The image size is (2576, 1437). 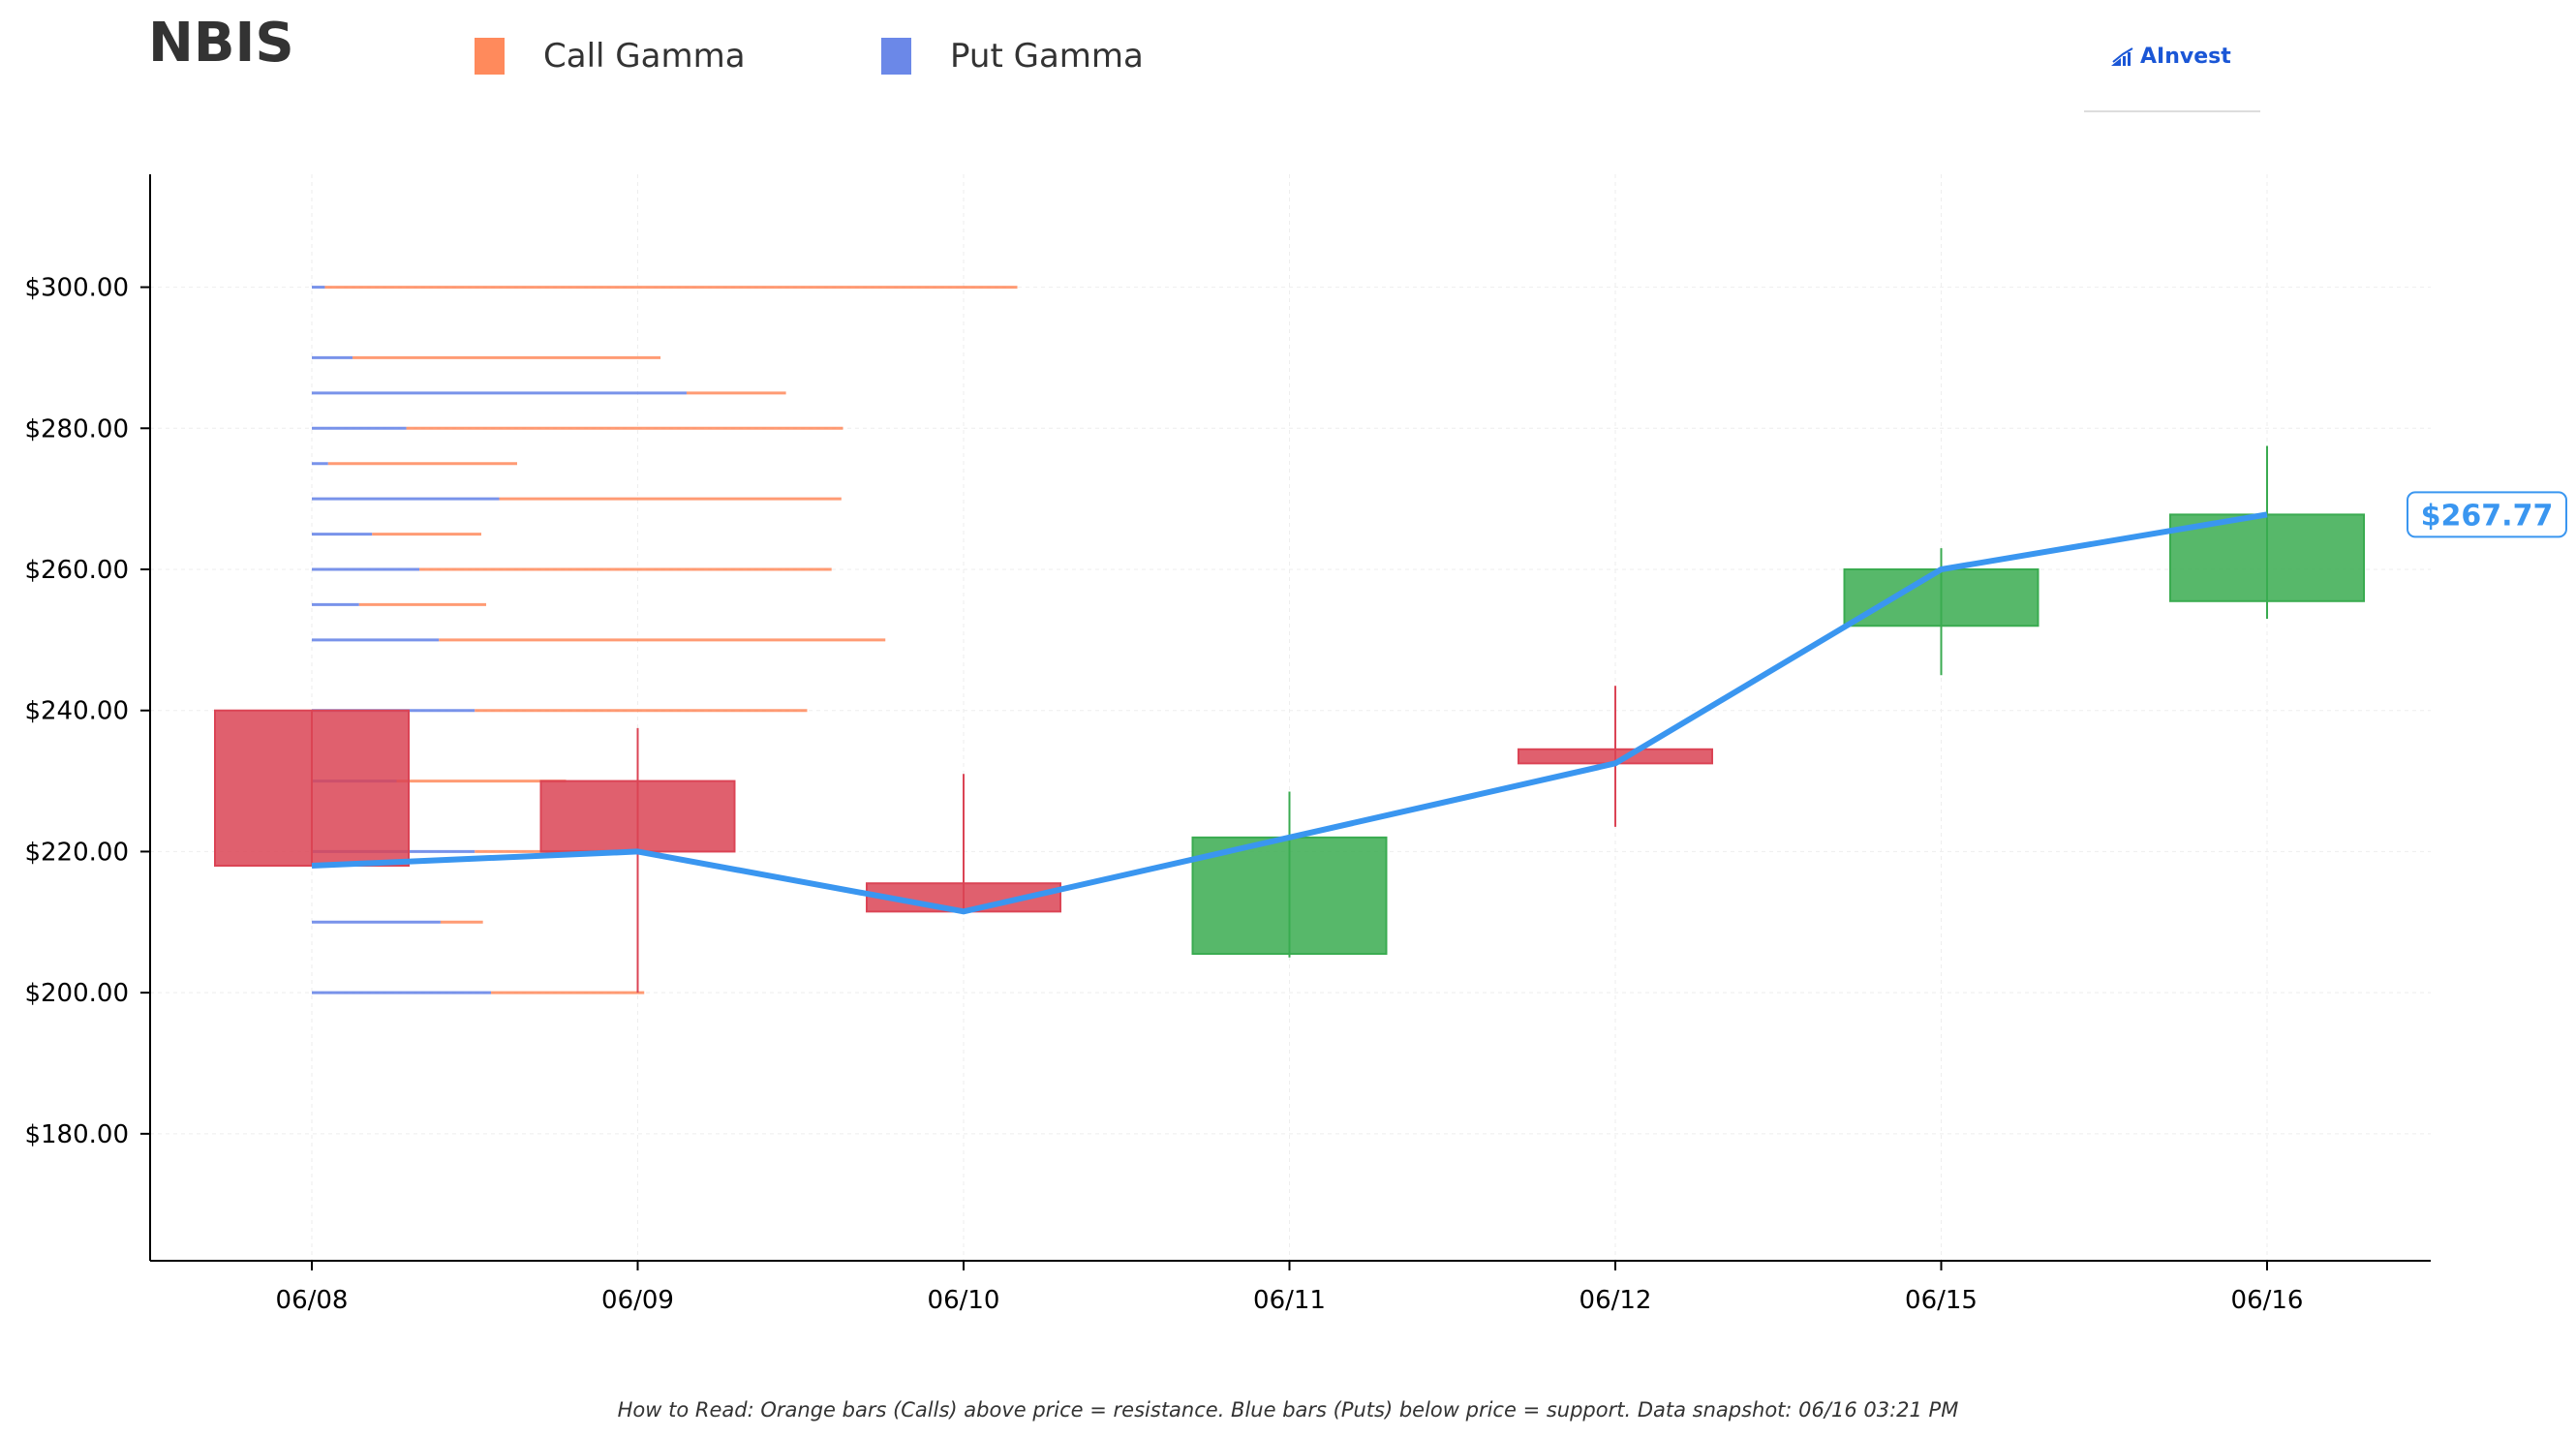 What do you see at coordinates (2185, 57) in the screenshot?
I see `logo-text: AInvest` at bounding box center [2185, 57].